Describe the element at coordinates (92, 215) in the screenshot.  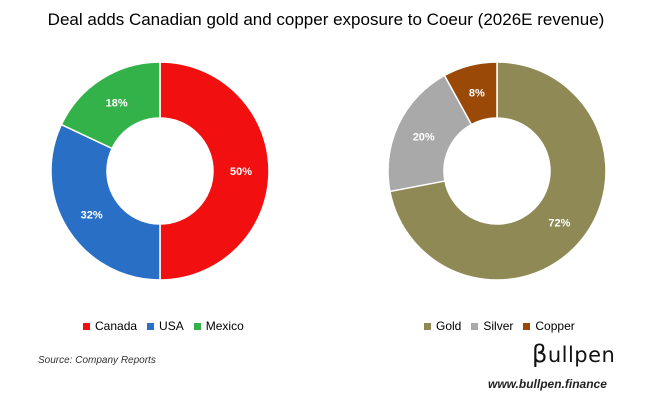
I see `slice-data-label: 32%` at that location.